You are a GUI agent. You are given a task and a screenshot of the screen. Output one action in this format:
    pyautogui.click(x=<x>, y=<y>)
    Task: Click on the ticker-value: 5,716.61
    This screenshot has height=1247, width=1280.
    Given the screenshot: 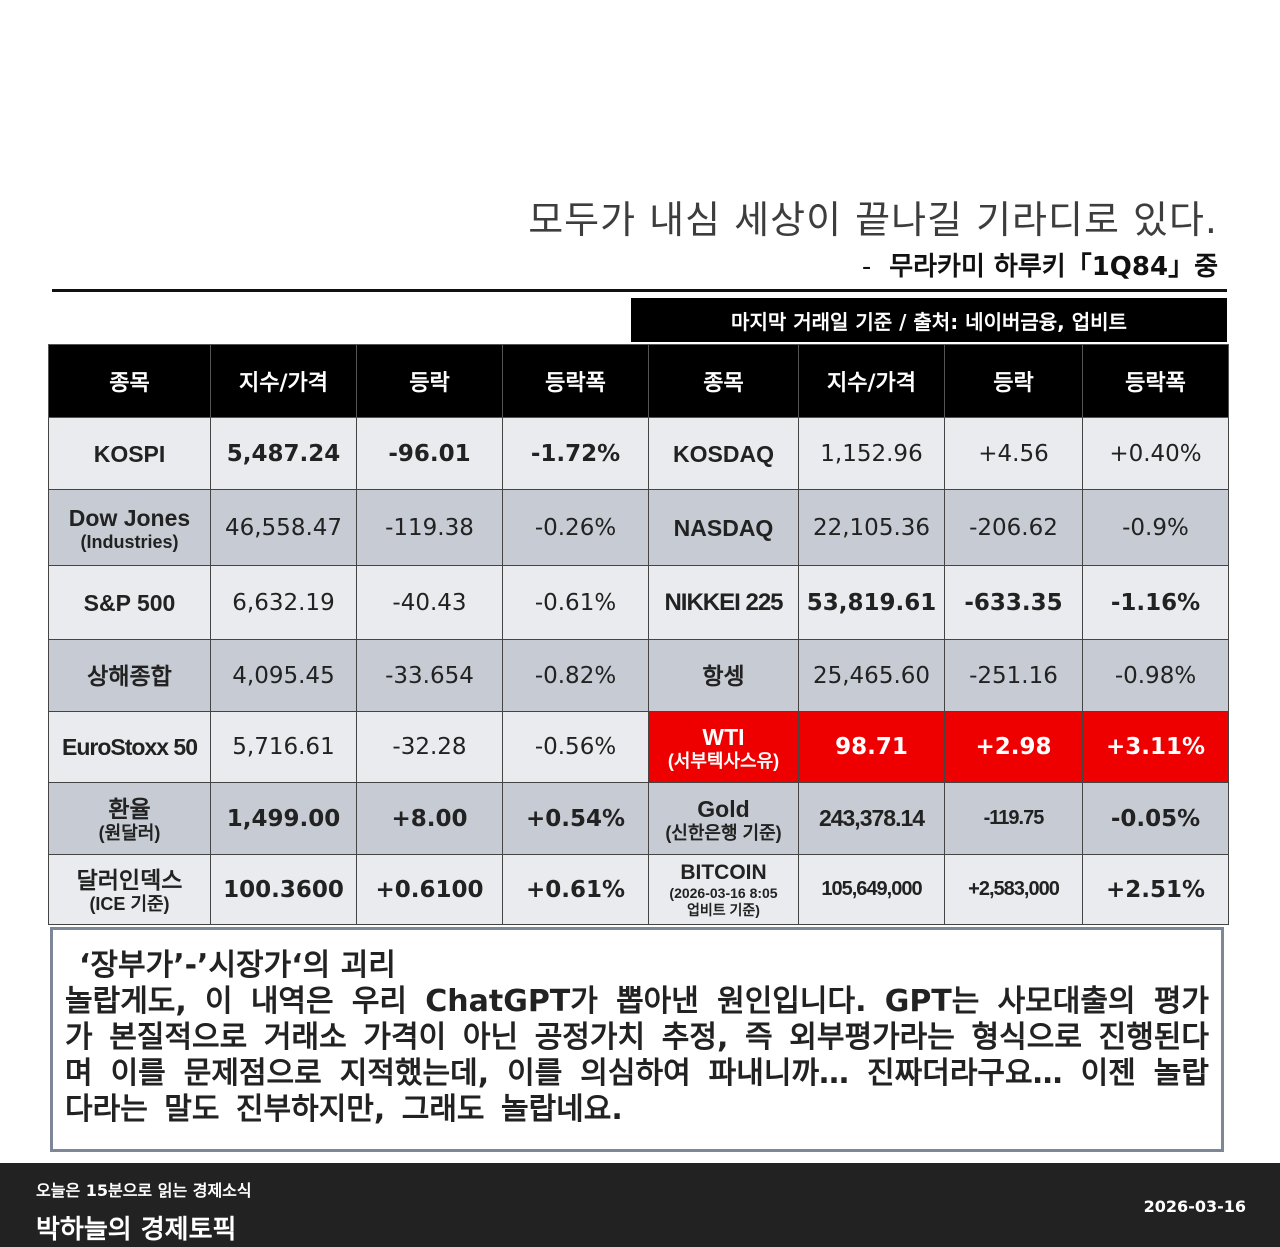 What is the action you would take?
    pyautogui.click(x=283, y=747)
    